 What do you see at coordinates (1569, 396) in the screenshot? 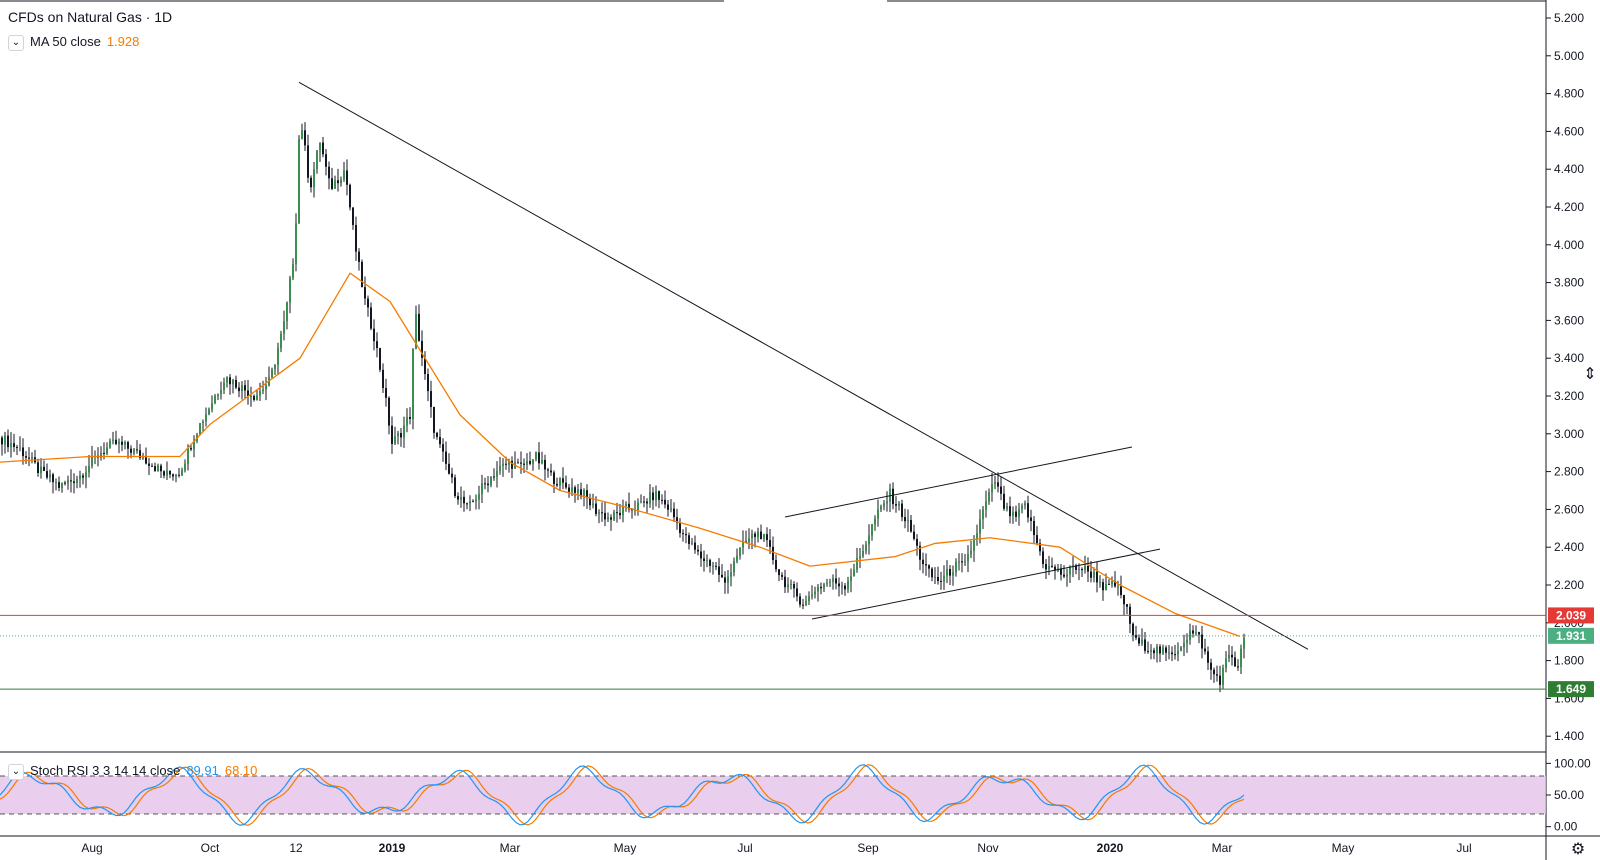
I see `price-tick-label: 3.200` at bounding box center [1569, 396].